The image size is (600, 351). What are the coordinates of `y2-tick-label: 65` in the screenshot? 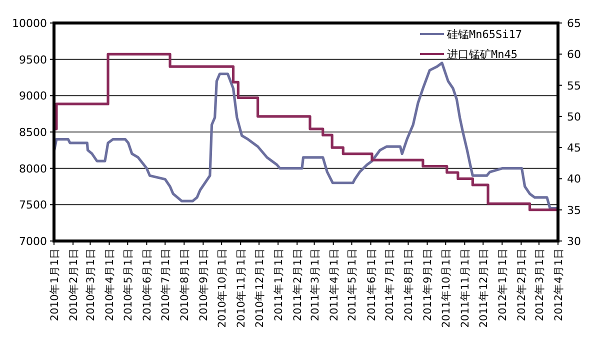 It's located at (574, 23).